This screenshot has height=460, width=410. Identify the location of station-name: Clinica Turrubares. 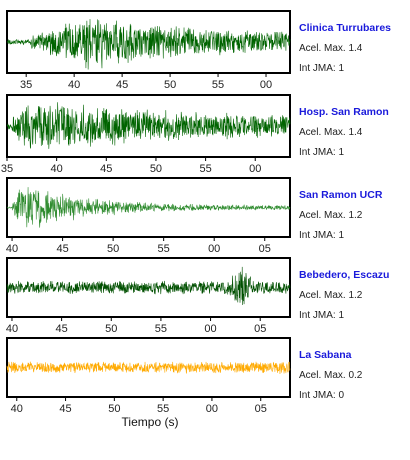
(345, 28).